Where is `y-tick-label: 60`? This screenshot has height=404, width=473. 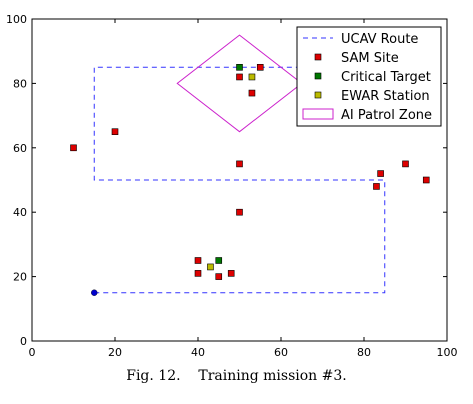
y-tick-label: 60 is located at coordinates (20, 148).